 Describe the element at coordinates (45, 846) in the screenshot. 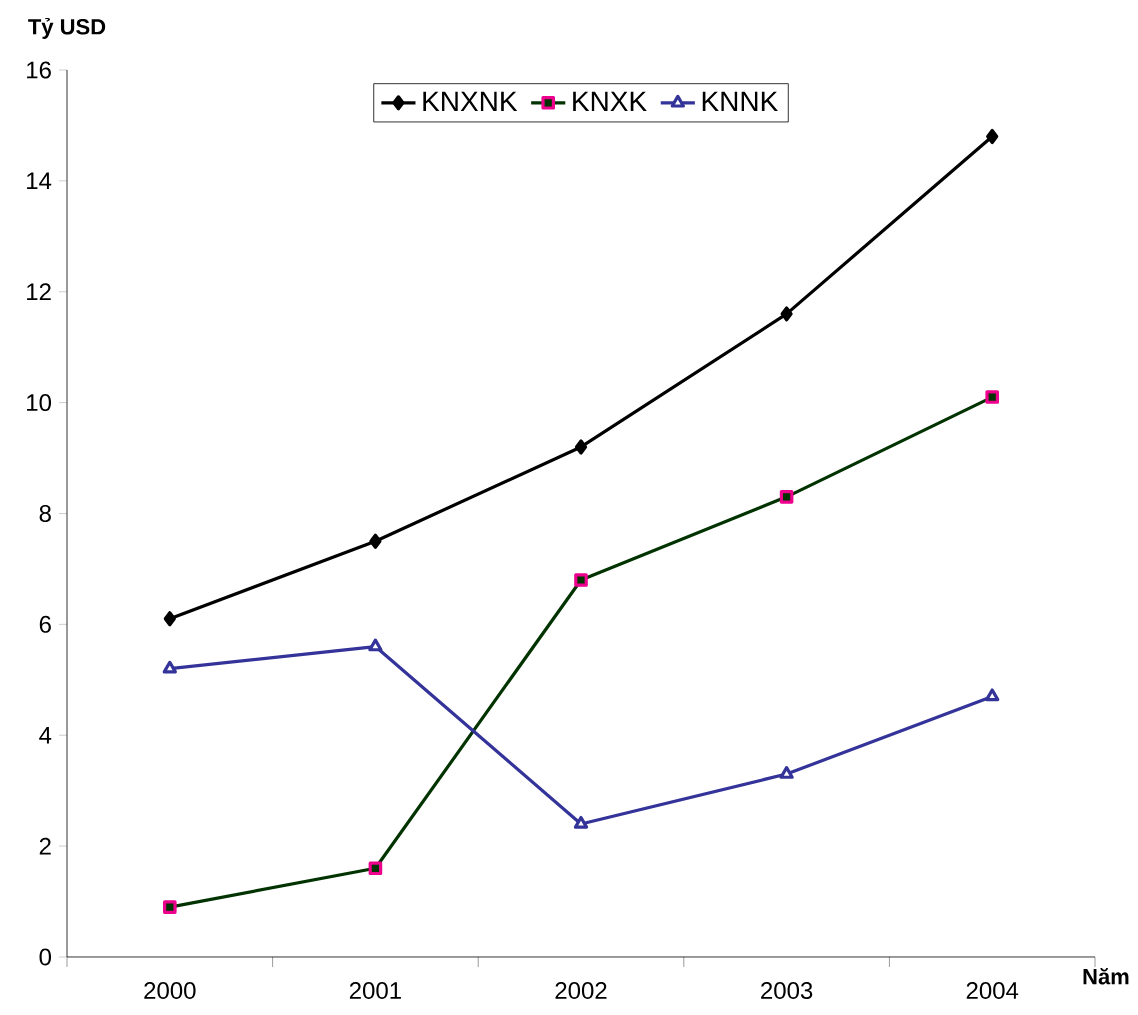

I see `y-tick-label: 2` at that location.